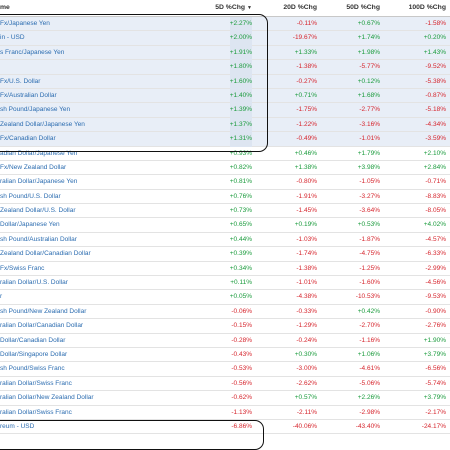 The height and width of the screenshot is (450, 450). What do you see at coordinates (38, 211) in the screenshot?
I see `row-name-link: Zealand Dollar/U.S. Dollar` at bounding box center [38, 211].